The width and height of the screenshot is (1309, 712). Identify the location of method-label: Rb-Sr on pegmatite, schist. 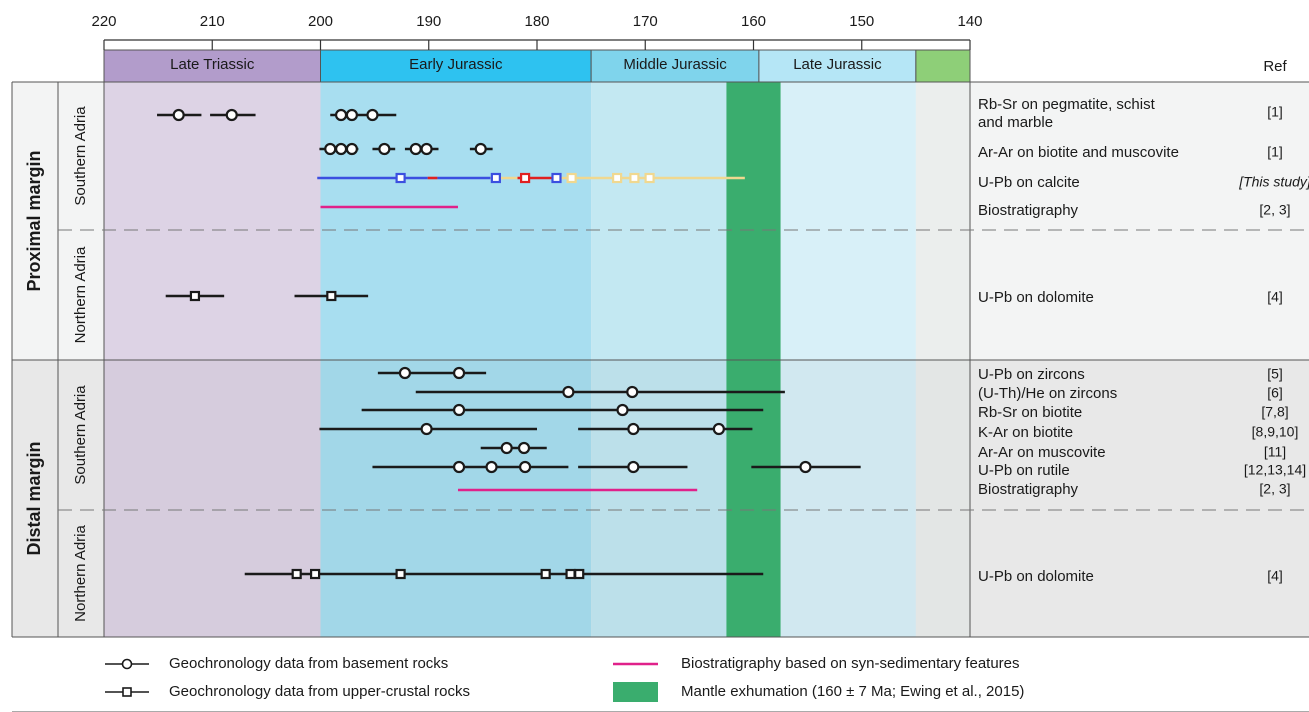
(1067, 104).